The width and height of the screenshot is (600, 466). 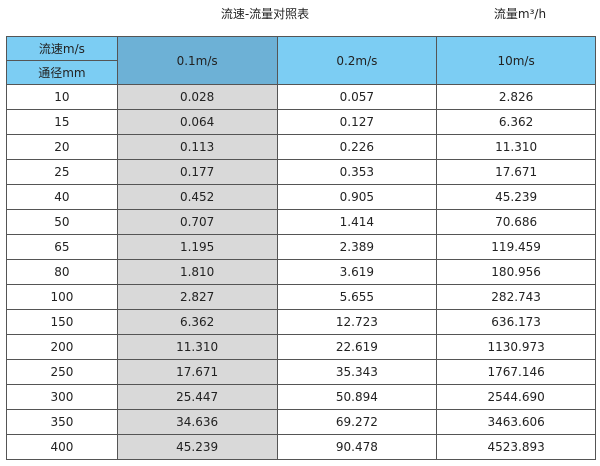 I want to click on diameter-cell: 50, so click(x=62, y=222).